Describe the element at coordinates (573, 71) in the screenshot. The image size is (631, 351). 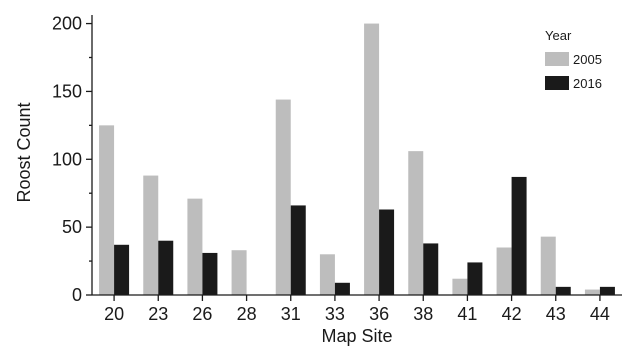
I see `legend-items: 2005 2016` at that location.